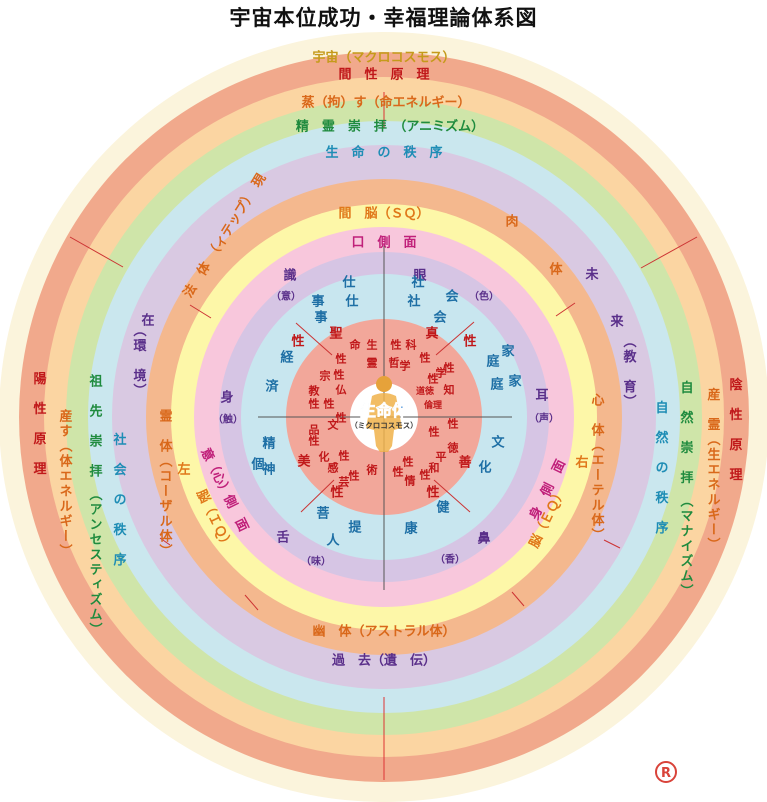  I want to click on diagram-label: 個, so click(257, 465).